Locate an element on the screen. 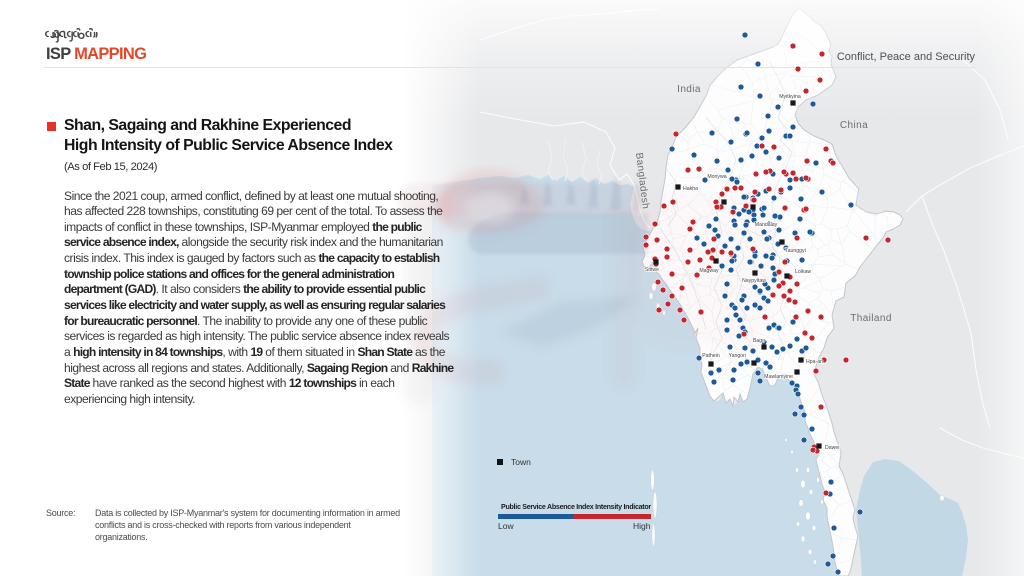 The width and height of the screenshot is (1024, 576). svg-text: Monywa is located at coordinates (716, 177).